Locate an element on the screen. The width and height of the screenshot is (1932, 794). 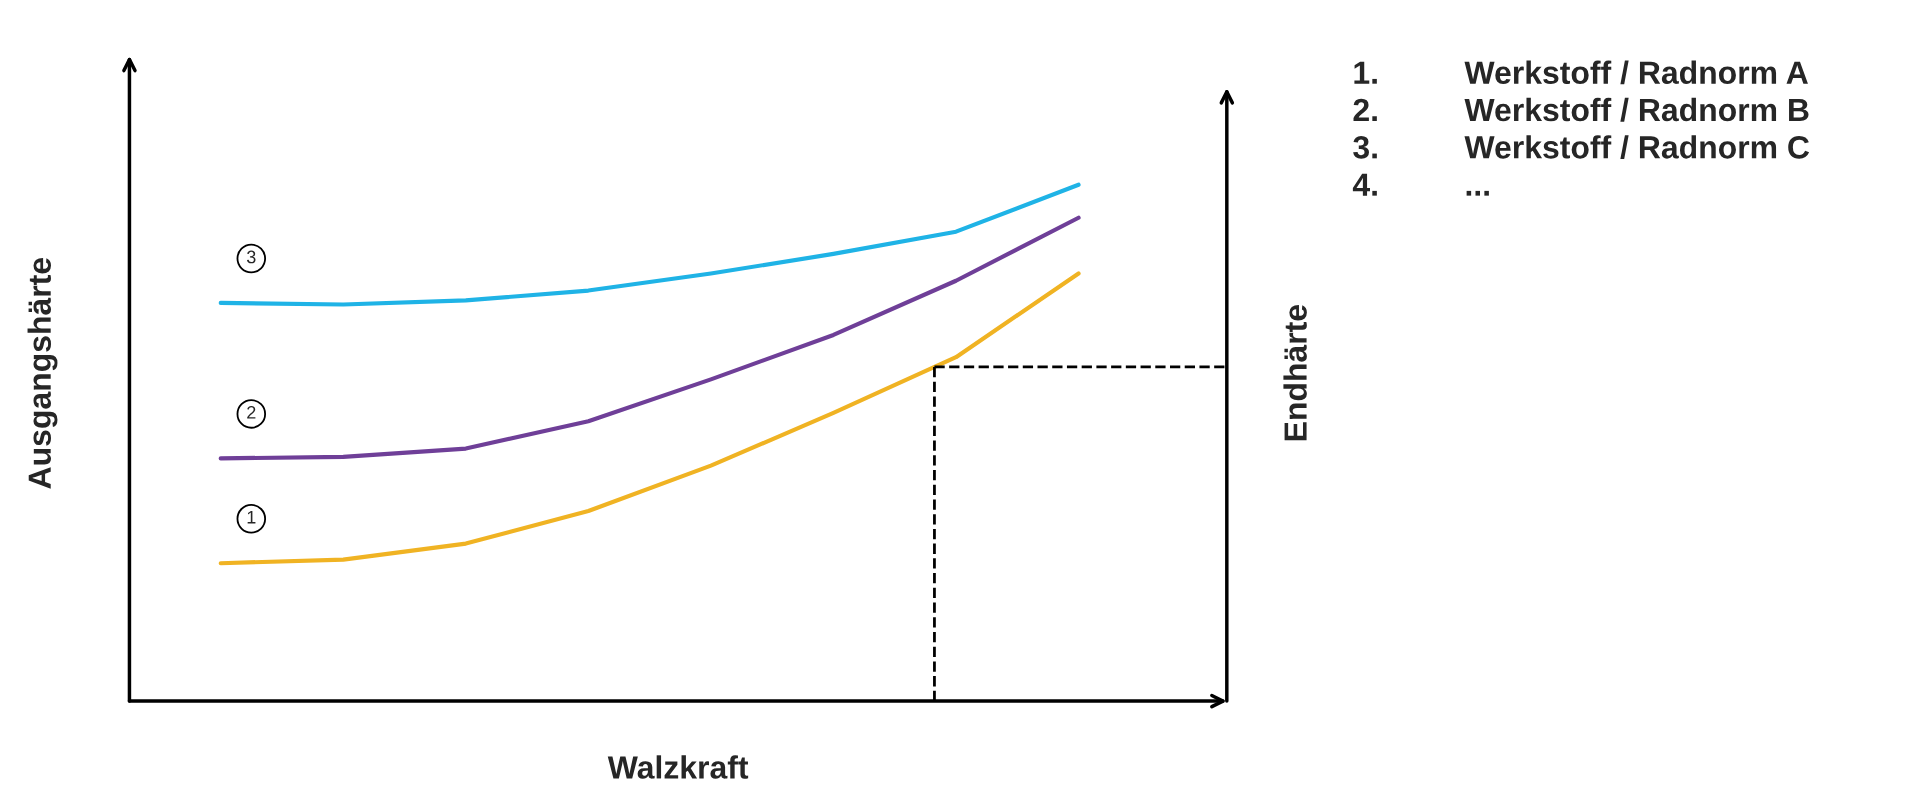
text: 1. Werkstoff / Radnorm A is located at coordinates (1581, 72).